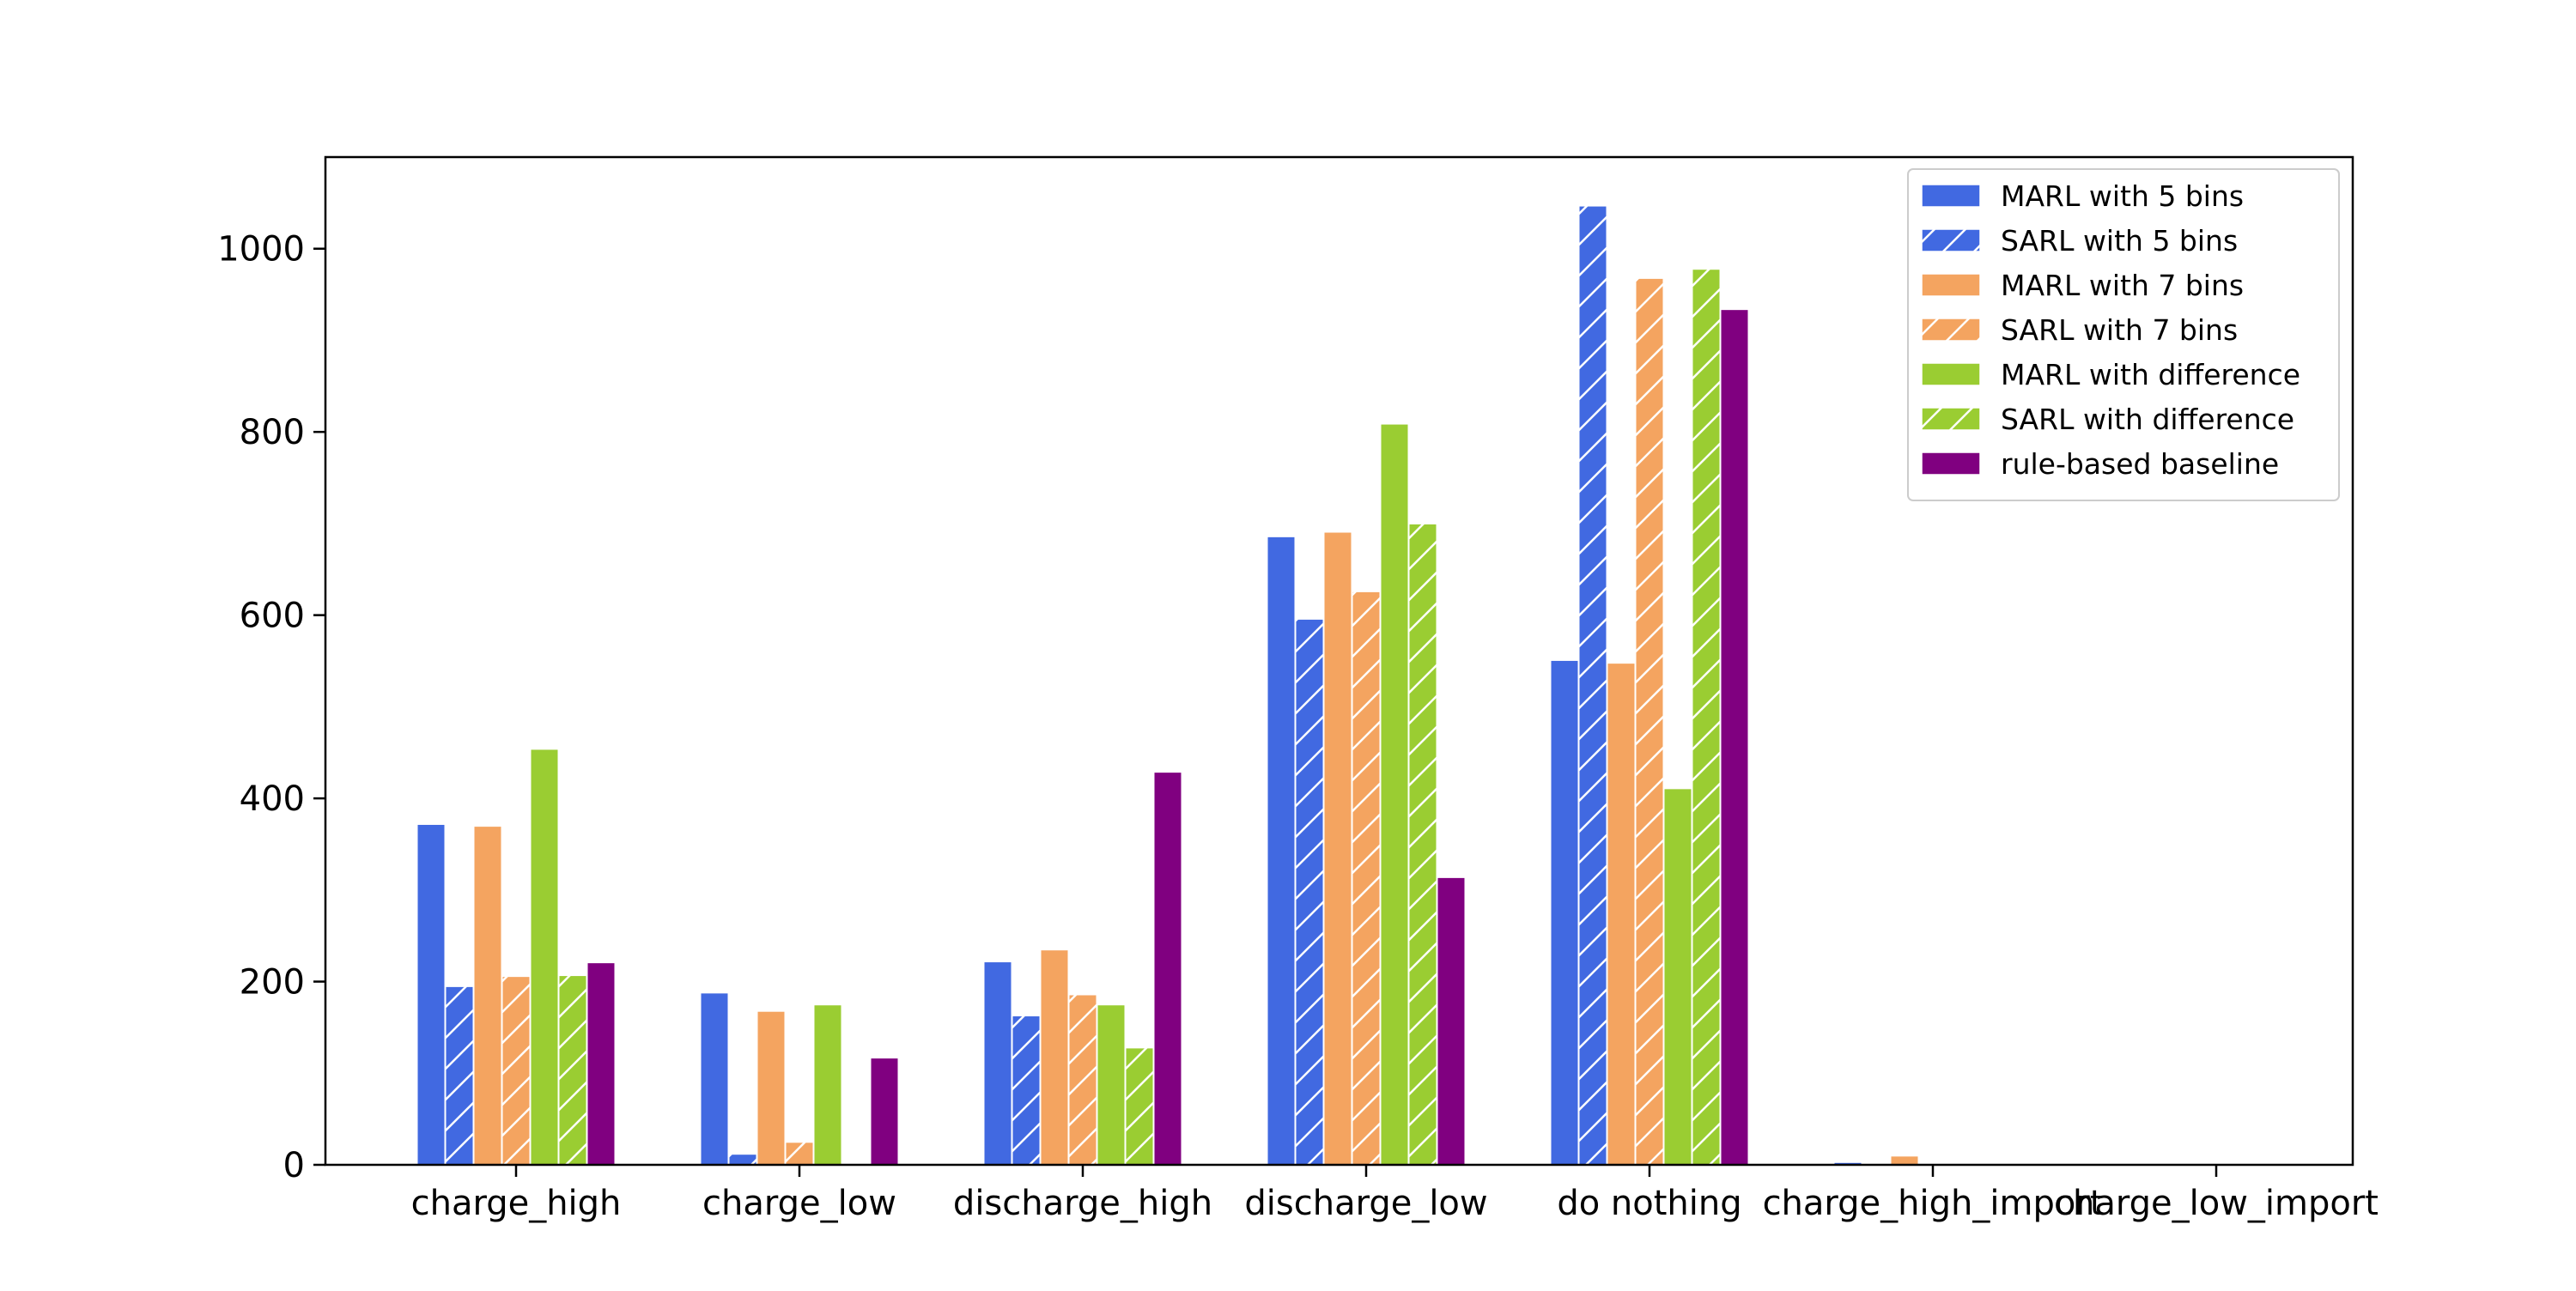 This screenshot has width=2576, height=1291. What do you see at coordinates (1082, 1204) in the screenshot?
I see `x-tick-label: discharge_high` at bounding box center [1082, 1204].